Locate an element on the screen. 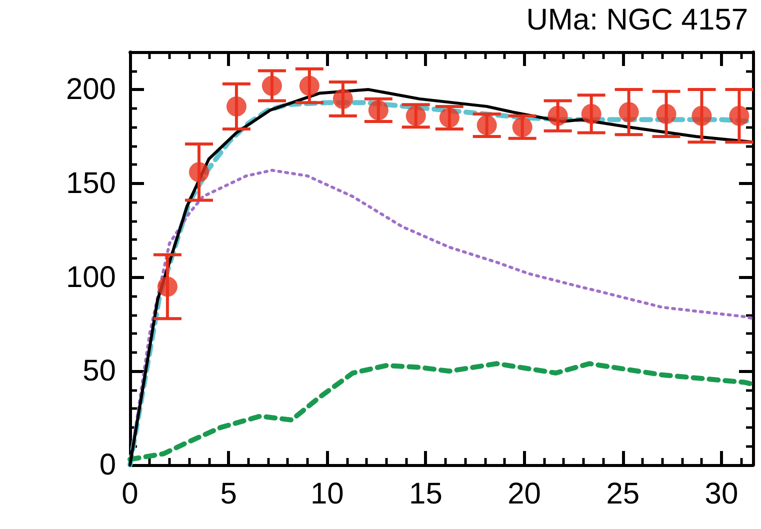 The height and width of the screenshot is (529, 761). y-tick-label: 150 is located at coordinates (91, 183).